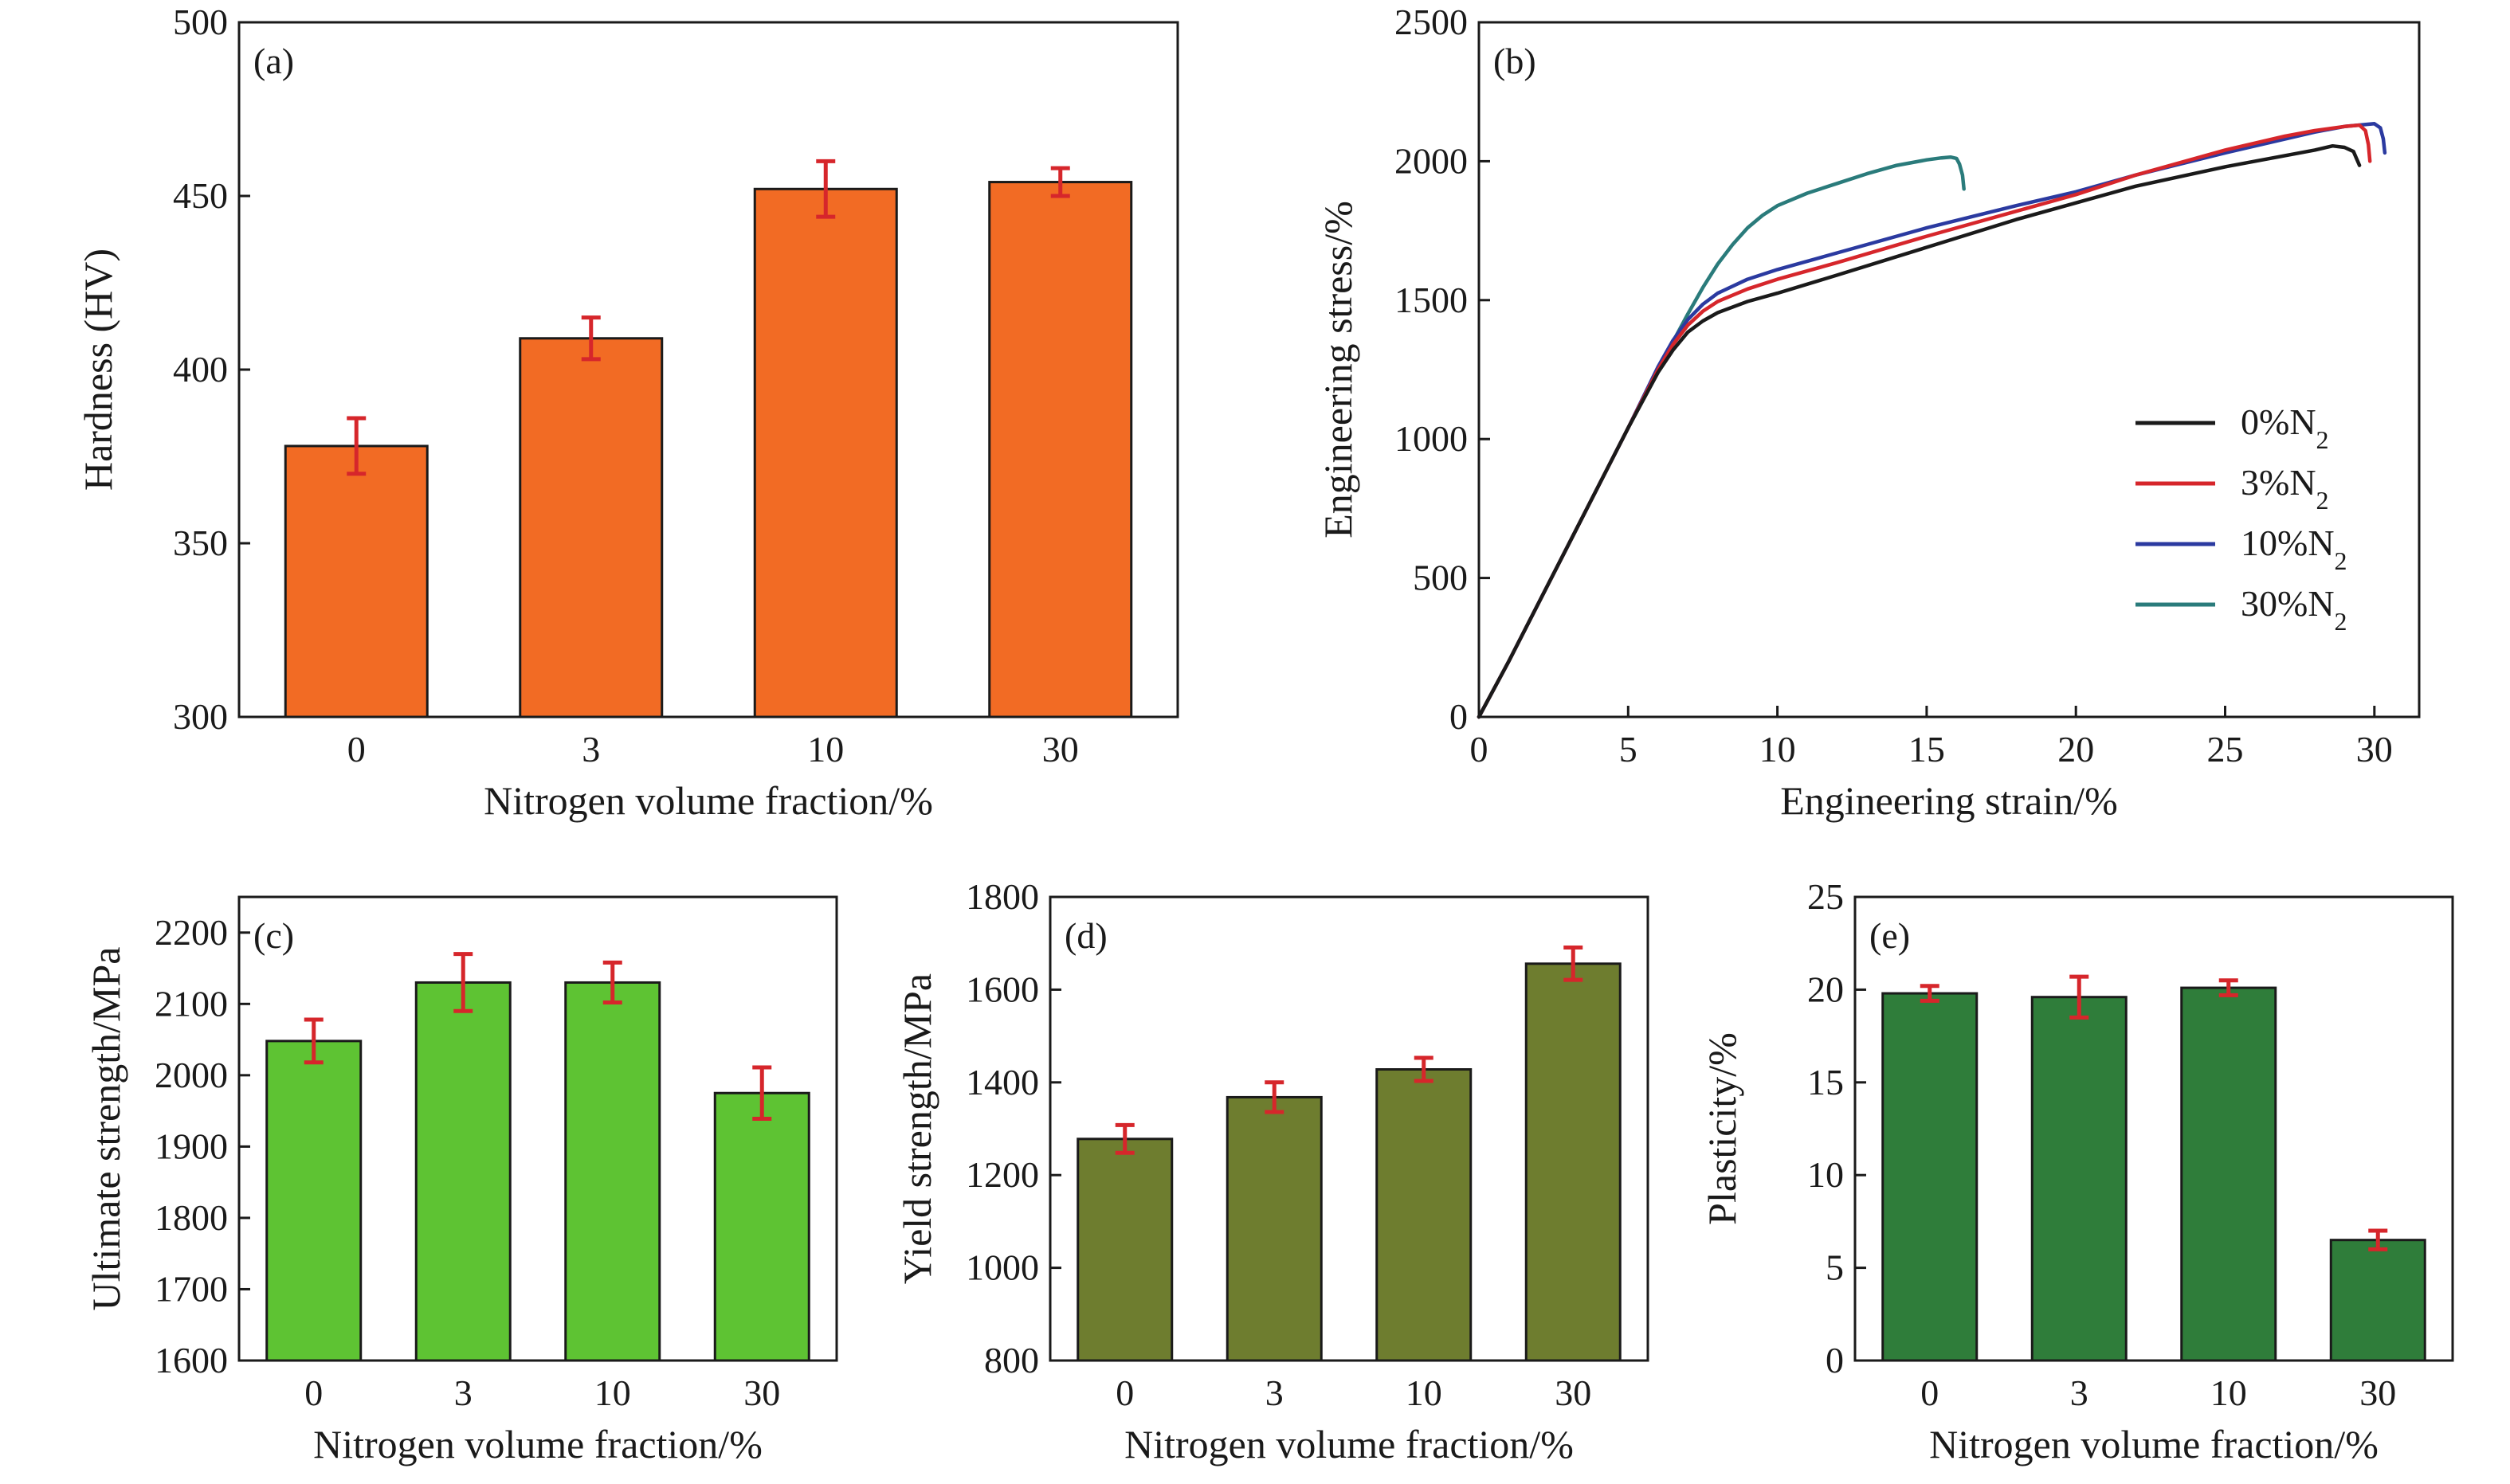 The width and height of the screenshot is (2510, 1484). Describe the element at coordinates (1431, 438) in the screenshot. I see `y-tick-label: 1000` at that location.